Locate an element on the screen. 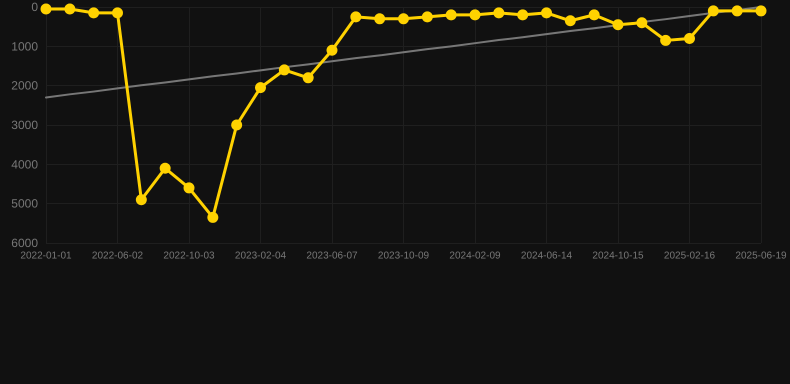 The image size is (790, 384). y-tick-label: 4000 is located at coordinates (24, 164).